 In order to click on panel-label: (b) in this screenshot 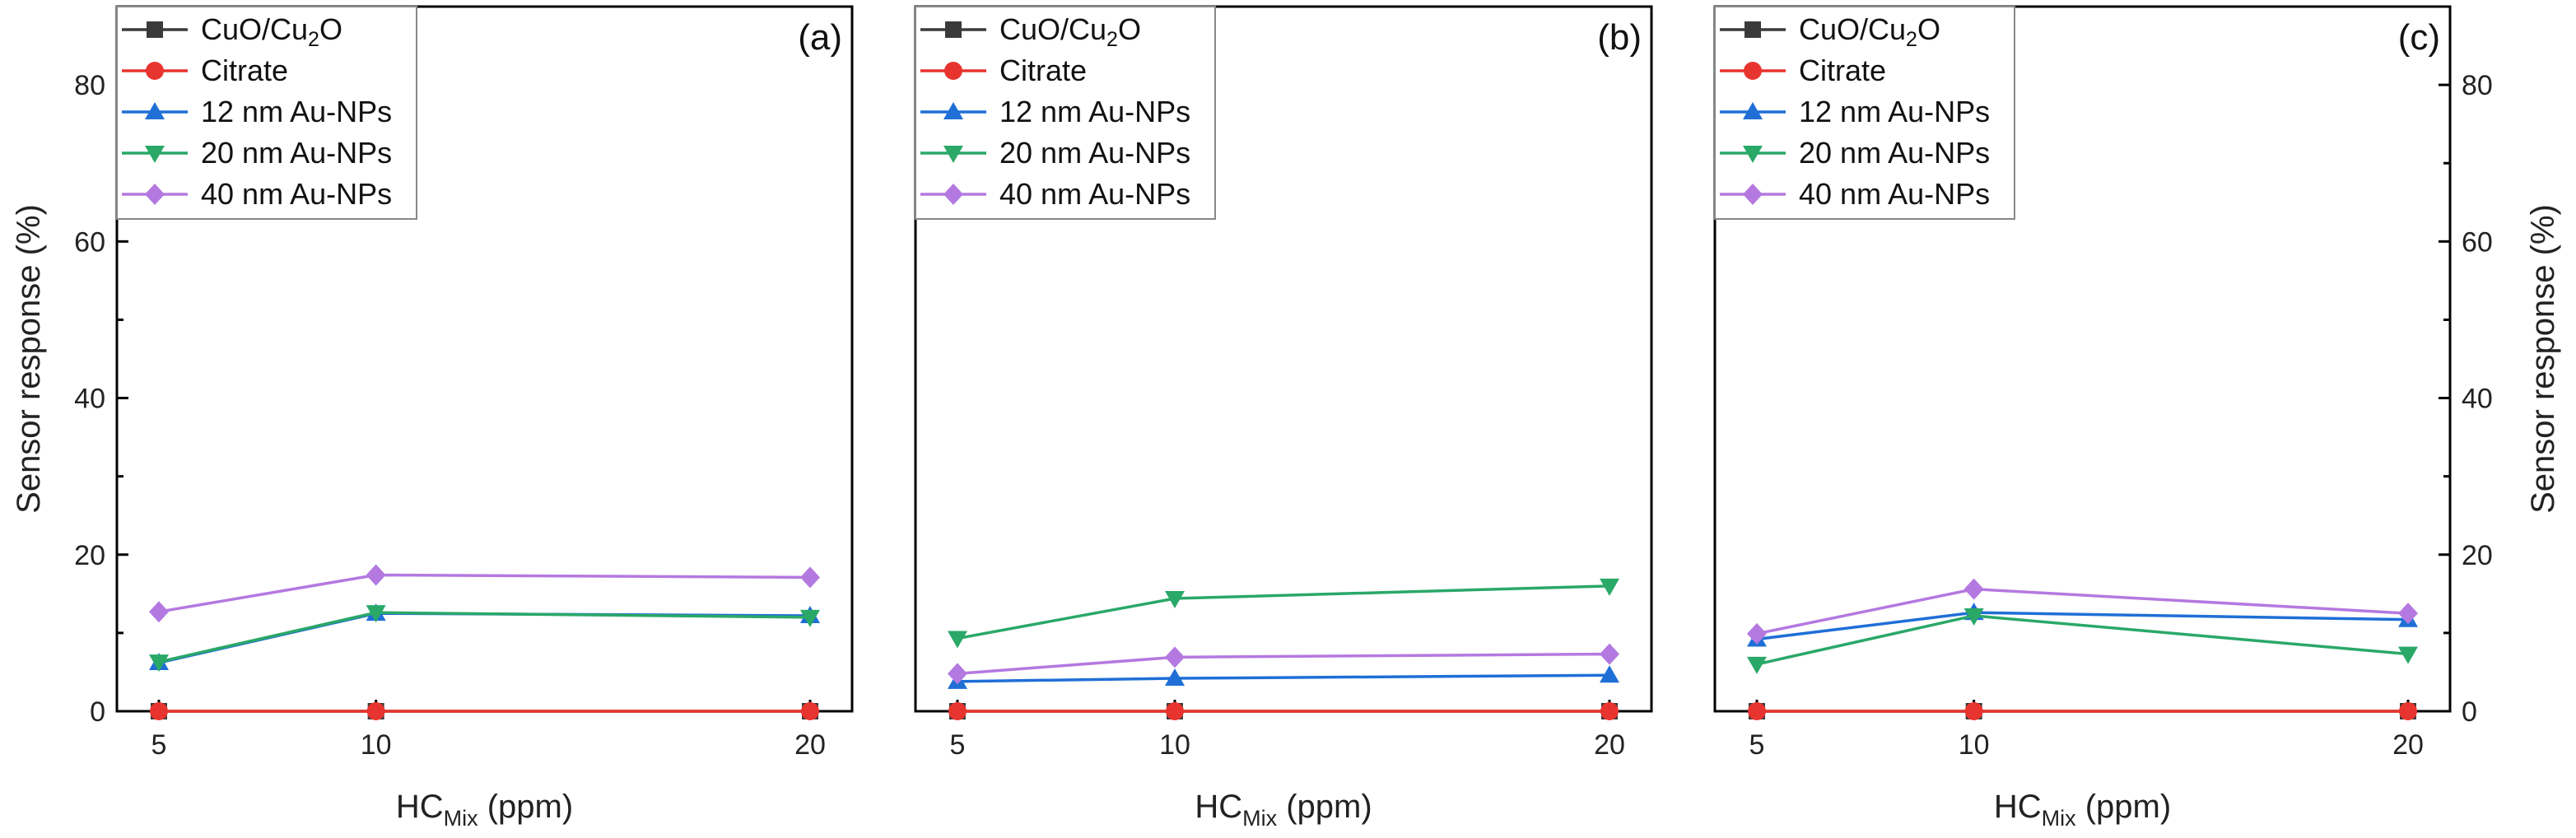, I will do `click(1619, 37)`.